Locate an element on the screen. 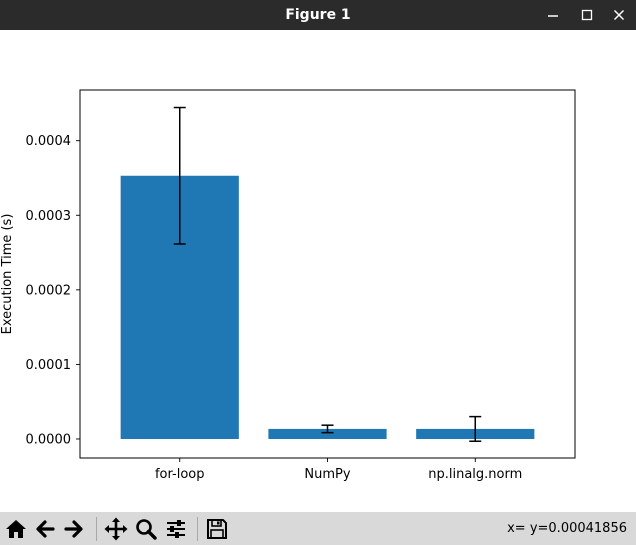  pan-icon is located at coordinates (116, 529).